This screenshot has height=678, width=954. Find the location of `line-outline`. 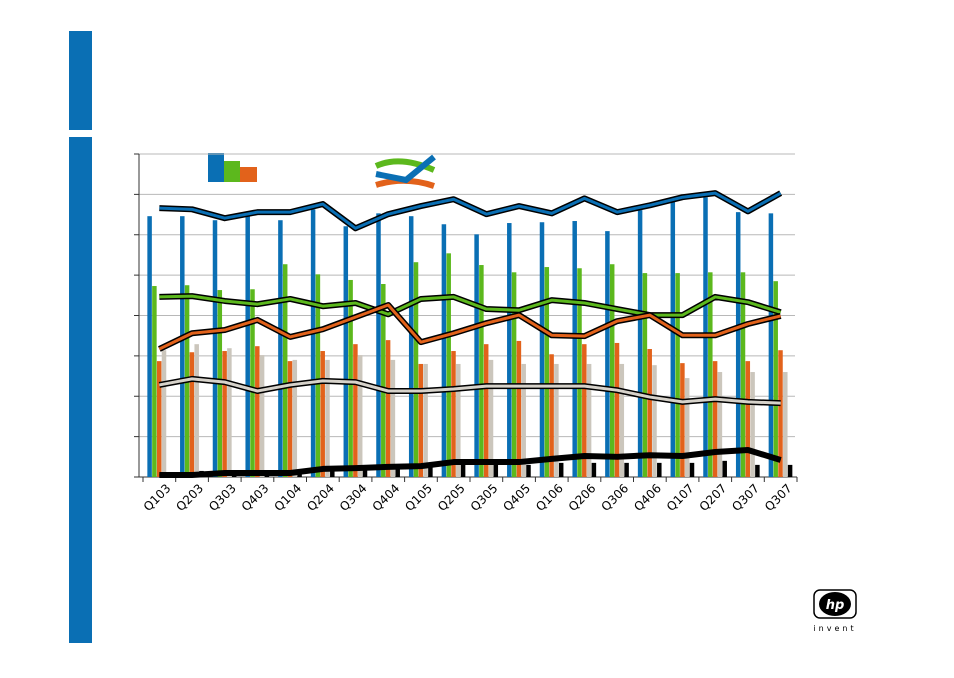

line-outline is located at coordinates (471, 211).